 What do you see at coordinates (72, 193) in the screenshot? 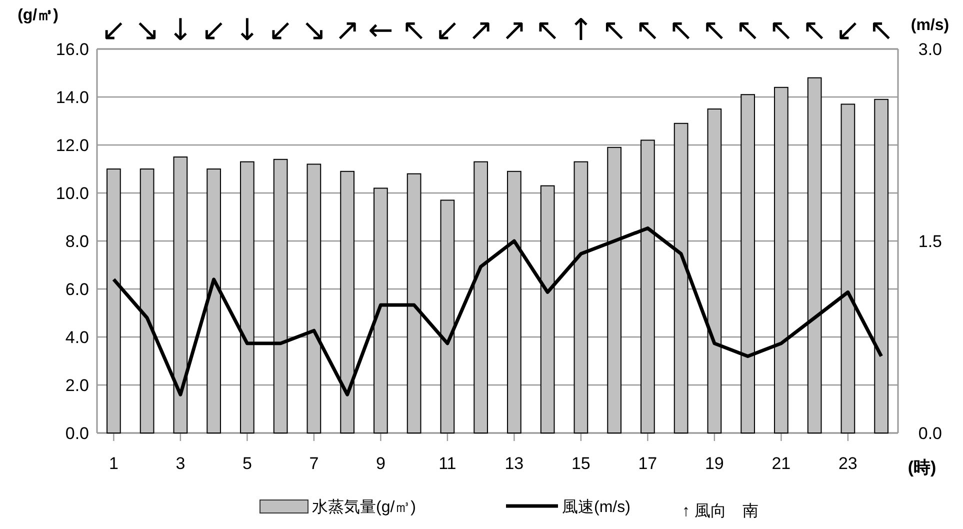
I see `y-tick-label: 10.0` at bounding box center [72, 193].